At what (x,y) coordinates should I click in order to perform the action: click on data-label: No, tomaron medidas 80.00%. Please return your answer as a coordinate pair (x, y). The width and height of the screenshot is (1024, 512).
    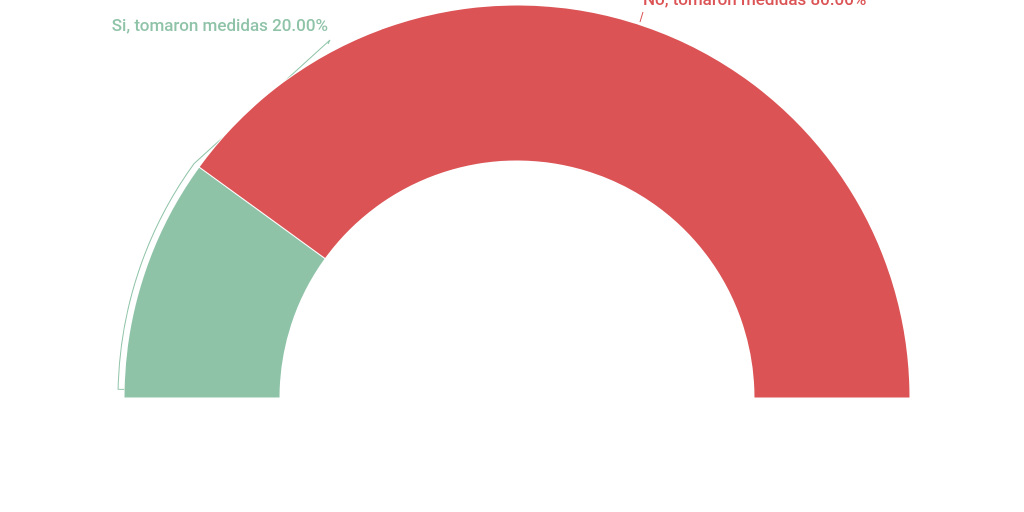
    Looking at the image, I should click on (754, 5).